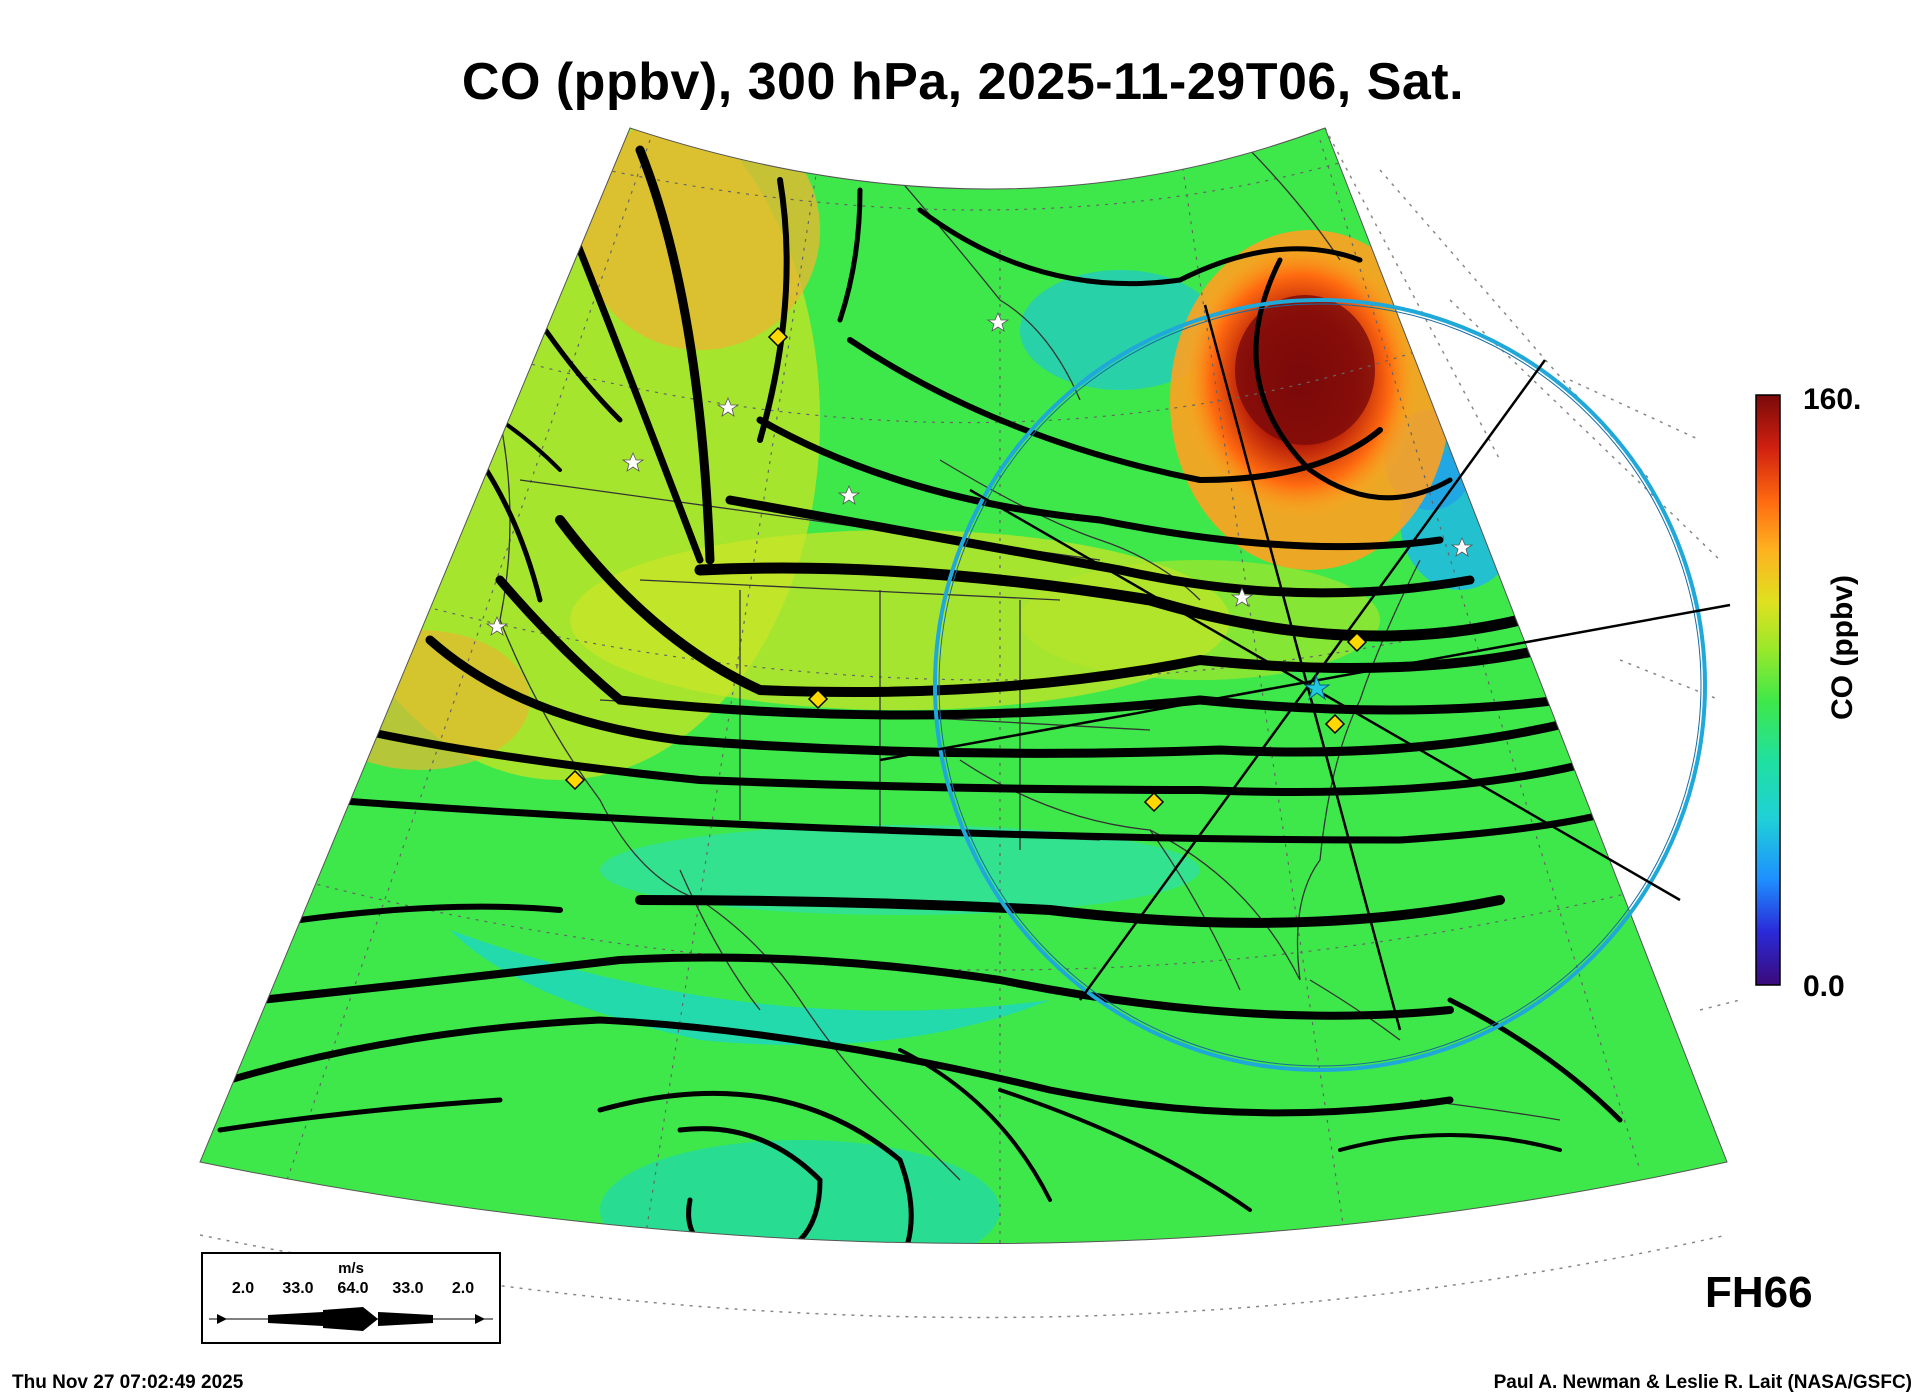 The width and height of the screenshot is (1926, 1394). I want to click on colorbar-min-label: 0.0, so click(1824, 986).